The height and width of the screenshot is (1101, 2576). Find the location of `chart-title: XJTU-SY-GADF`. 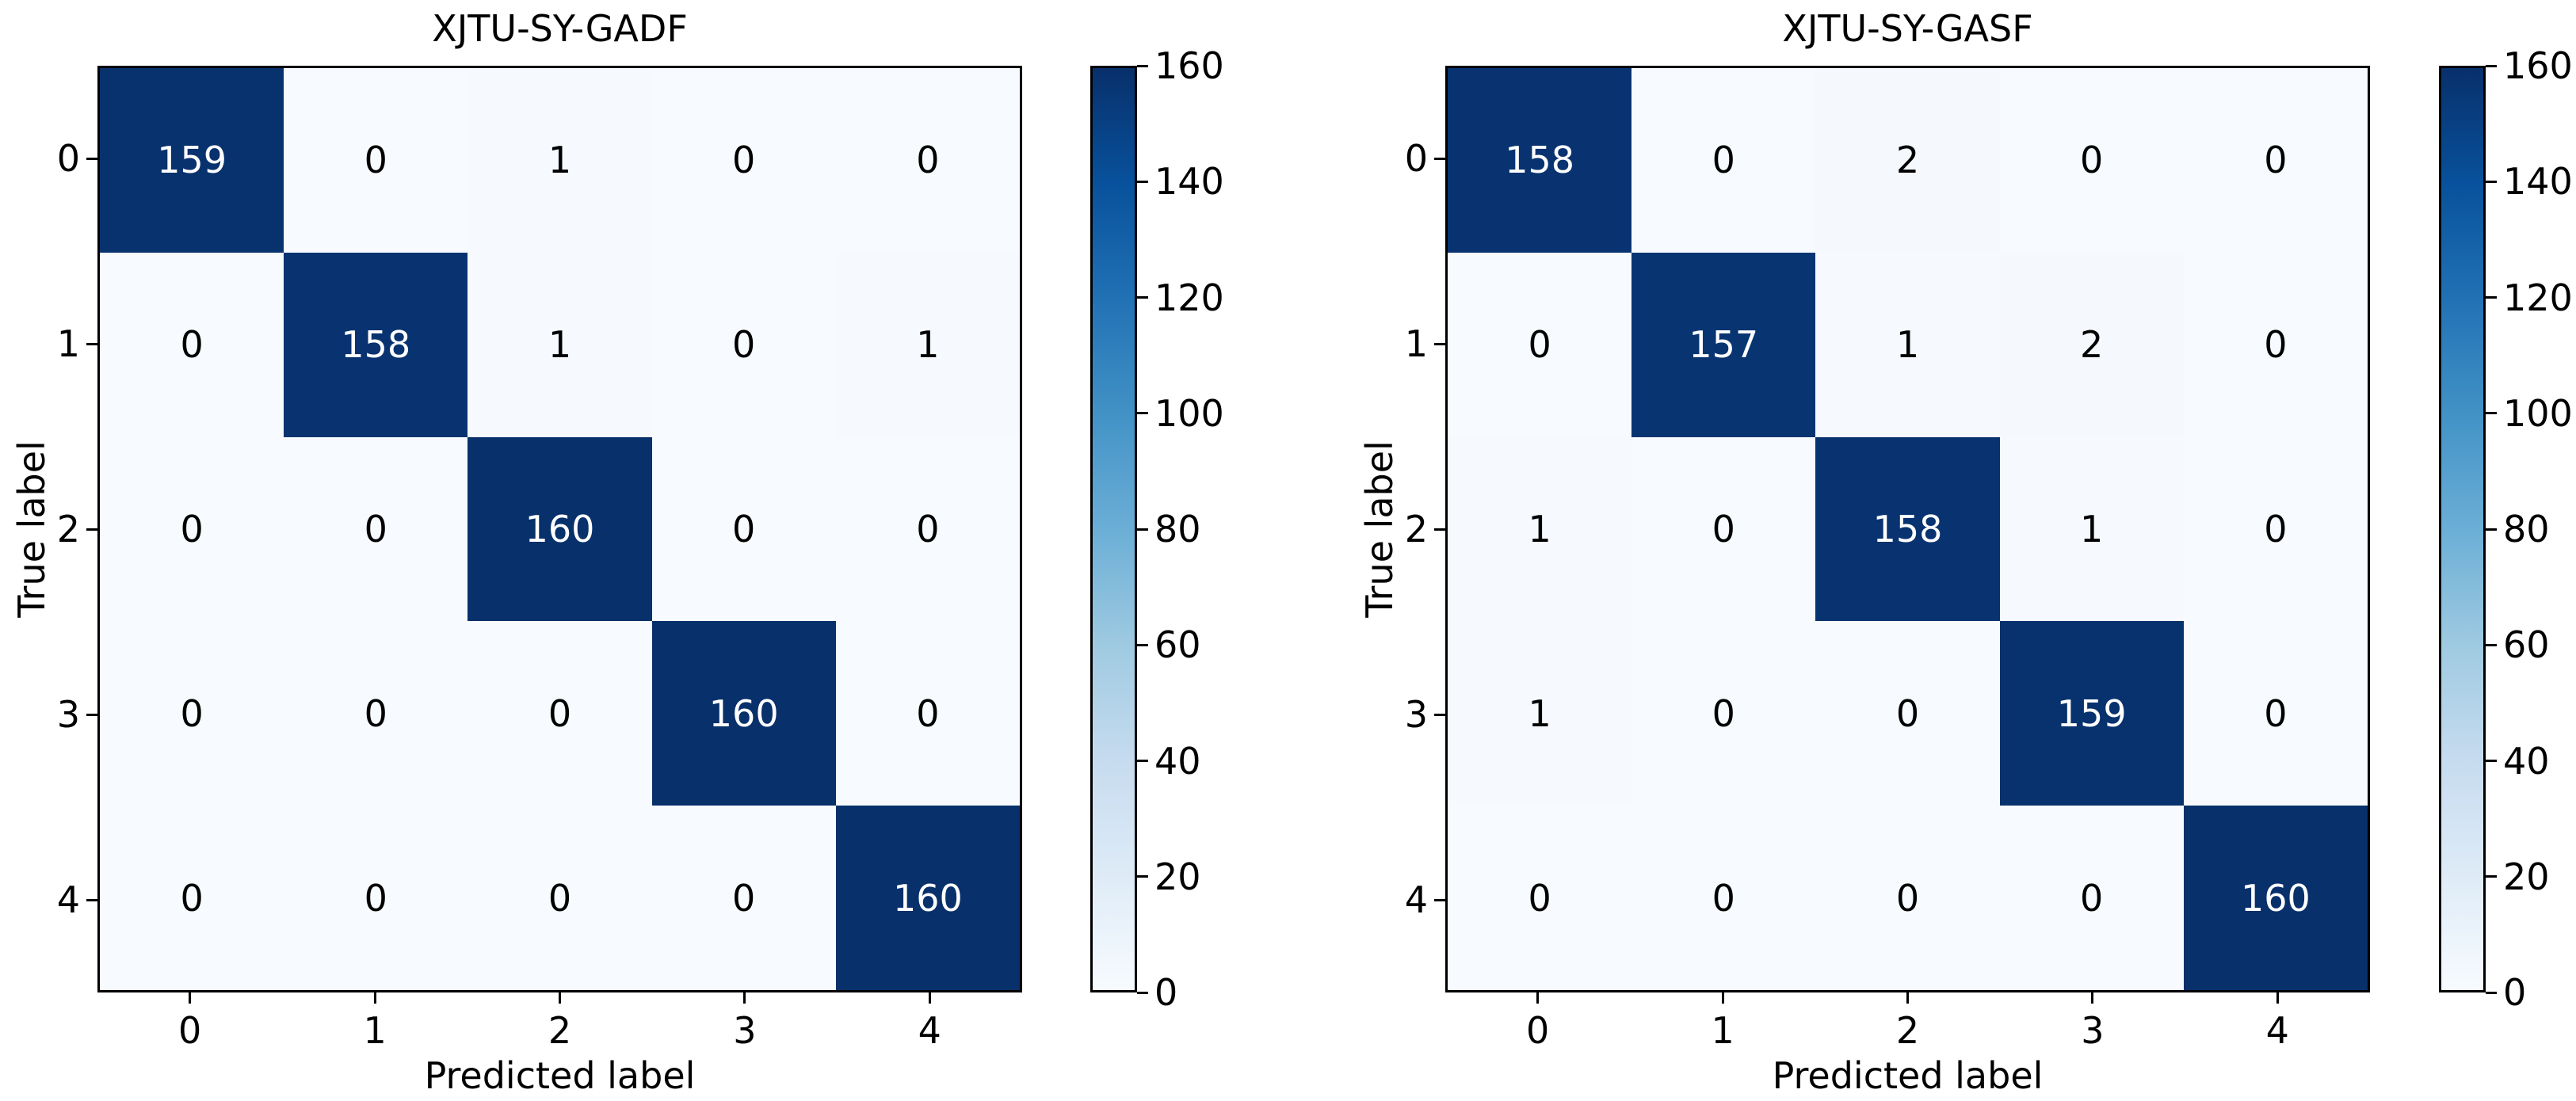

chart-title: XJTU-SY-GADF is located at coordinates (560, 29).